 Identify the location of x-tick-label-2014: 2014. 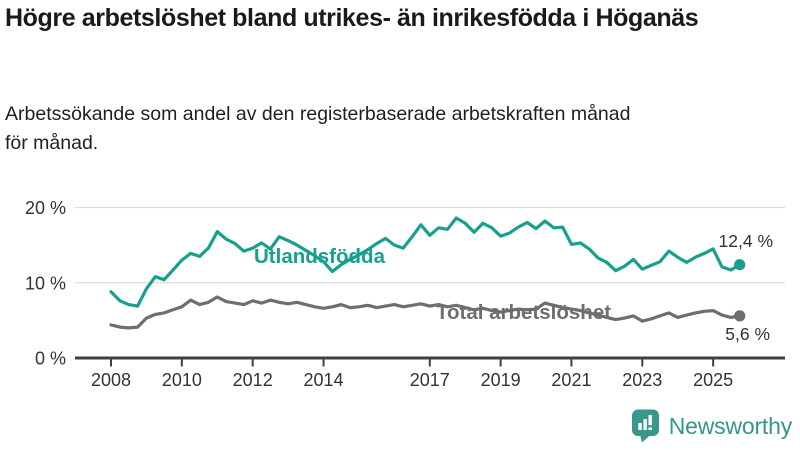
(323, 380).